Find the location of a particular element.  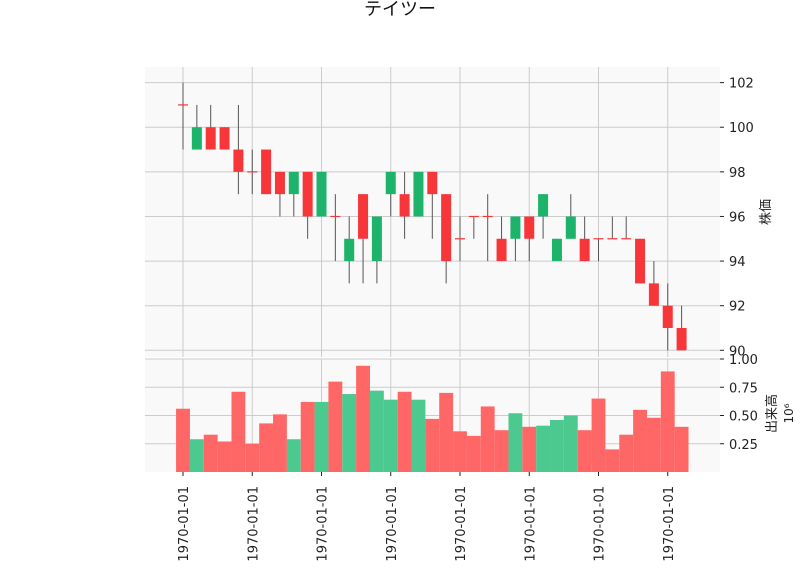

volume-y-axis-label: 出来高 is located at coordinates (772, 413).